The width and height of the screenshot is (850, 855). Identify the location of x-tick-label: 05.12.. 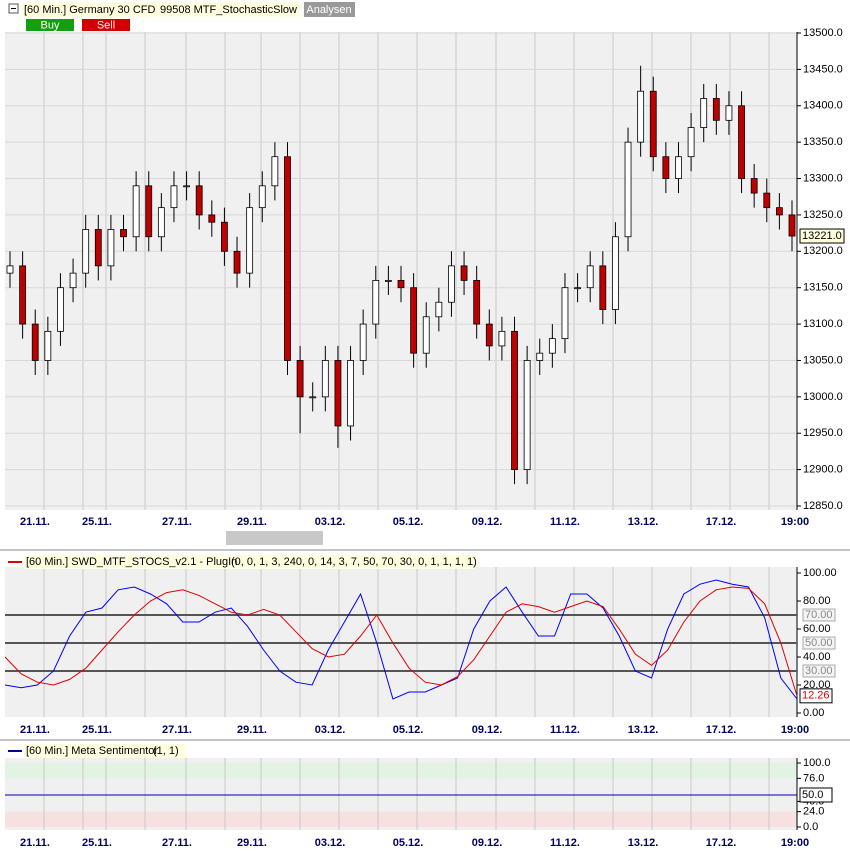
(408, 522).